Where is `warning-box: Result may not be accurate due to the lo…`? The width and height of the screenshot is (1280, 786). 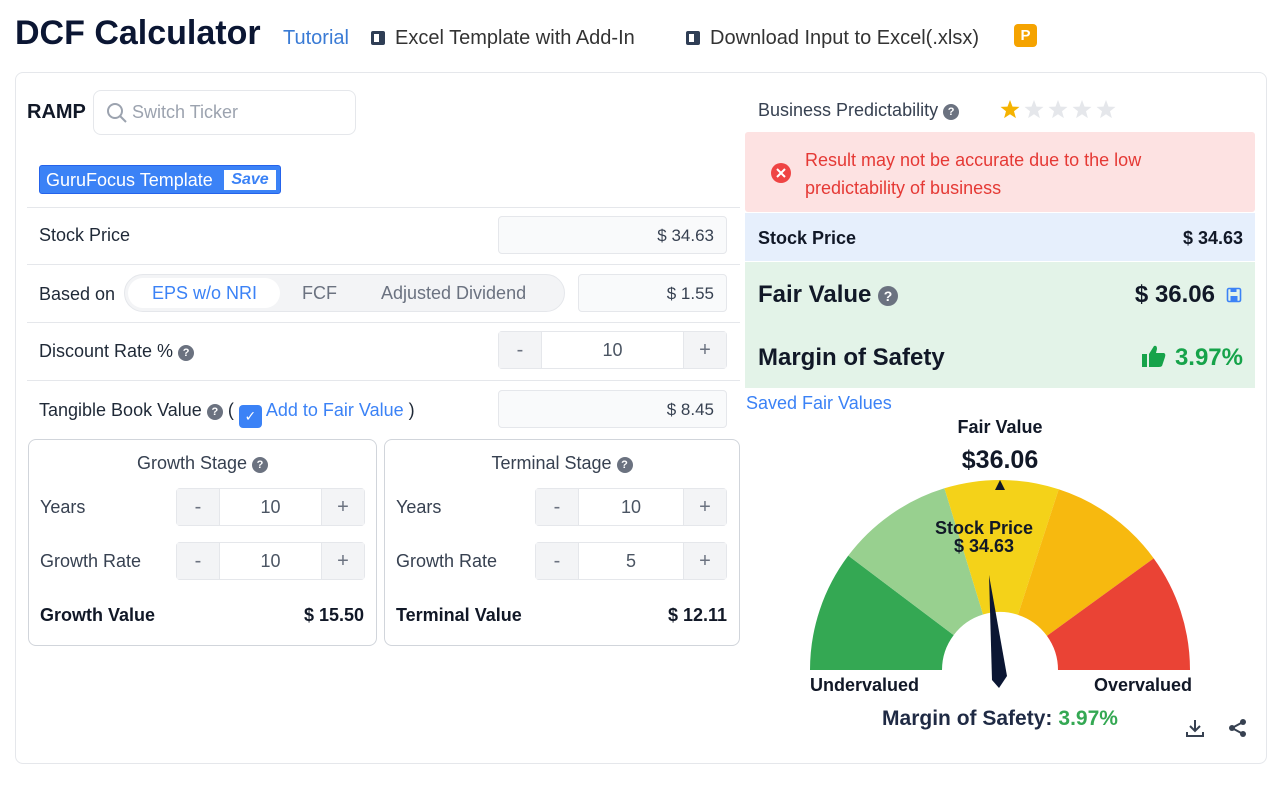 warning-box: Result may not be accurate due to the lo… is located at coordinates (1000, 172).